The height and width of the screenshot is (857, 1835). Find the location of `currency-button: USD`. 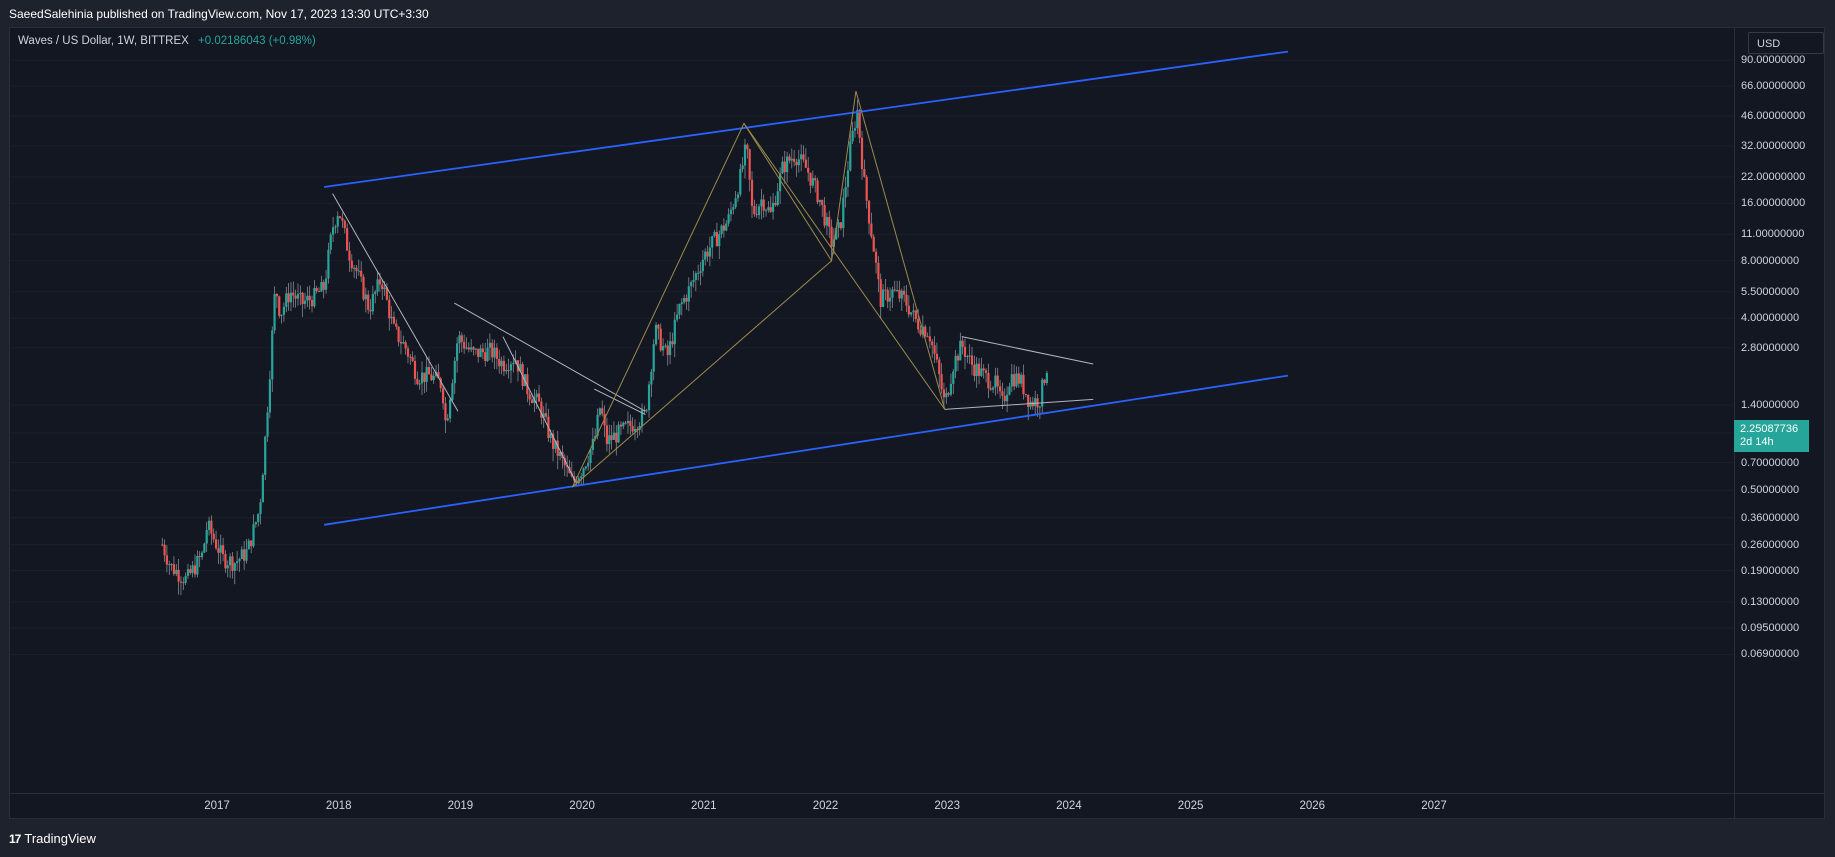

currency-button: USD is located at coordinates (1786, 43).